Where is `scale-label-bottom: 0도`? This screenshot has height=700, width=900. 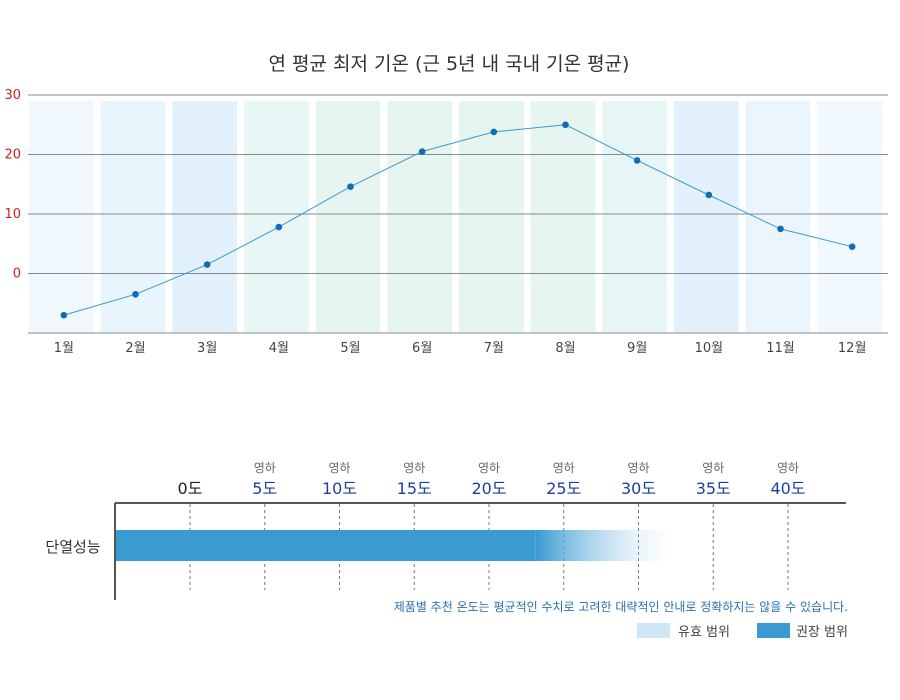 scale-label-bottom: 0도 is located at coordinates (190, 488).